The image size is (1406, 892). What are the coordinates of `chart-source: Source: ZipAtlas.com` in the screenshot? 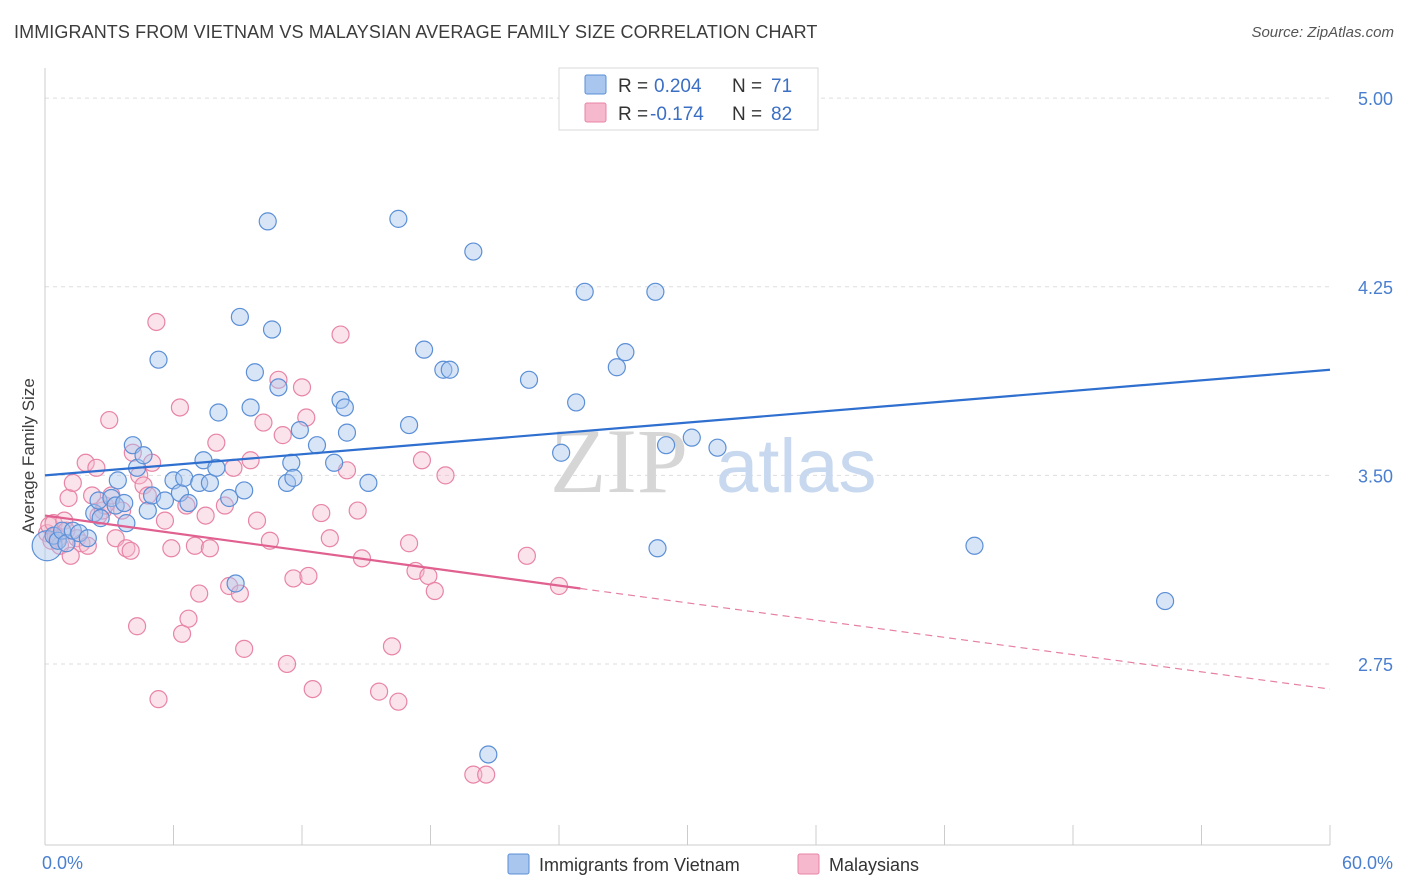 It's located at (1322, 32).